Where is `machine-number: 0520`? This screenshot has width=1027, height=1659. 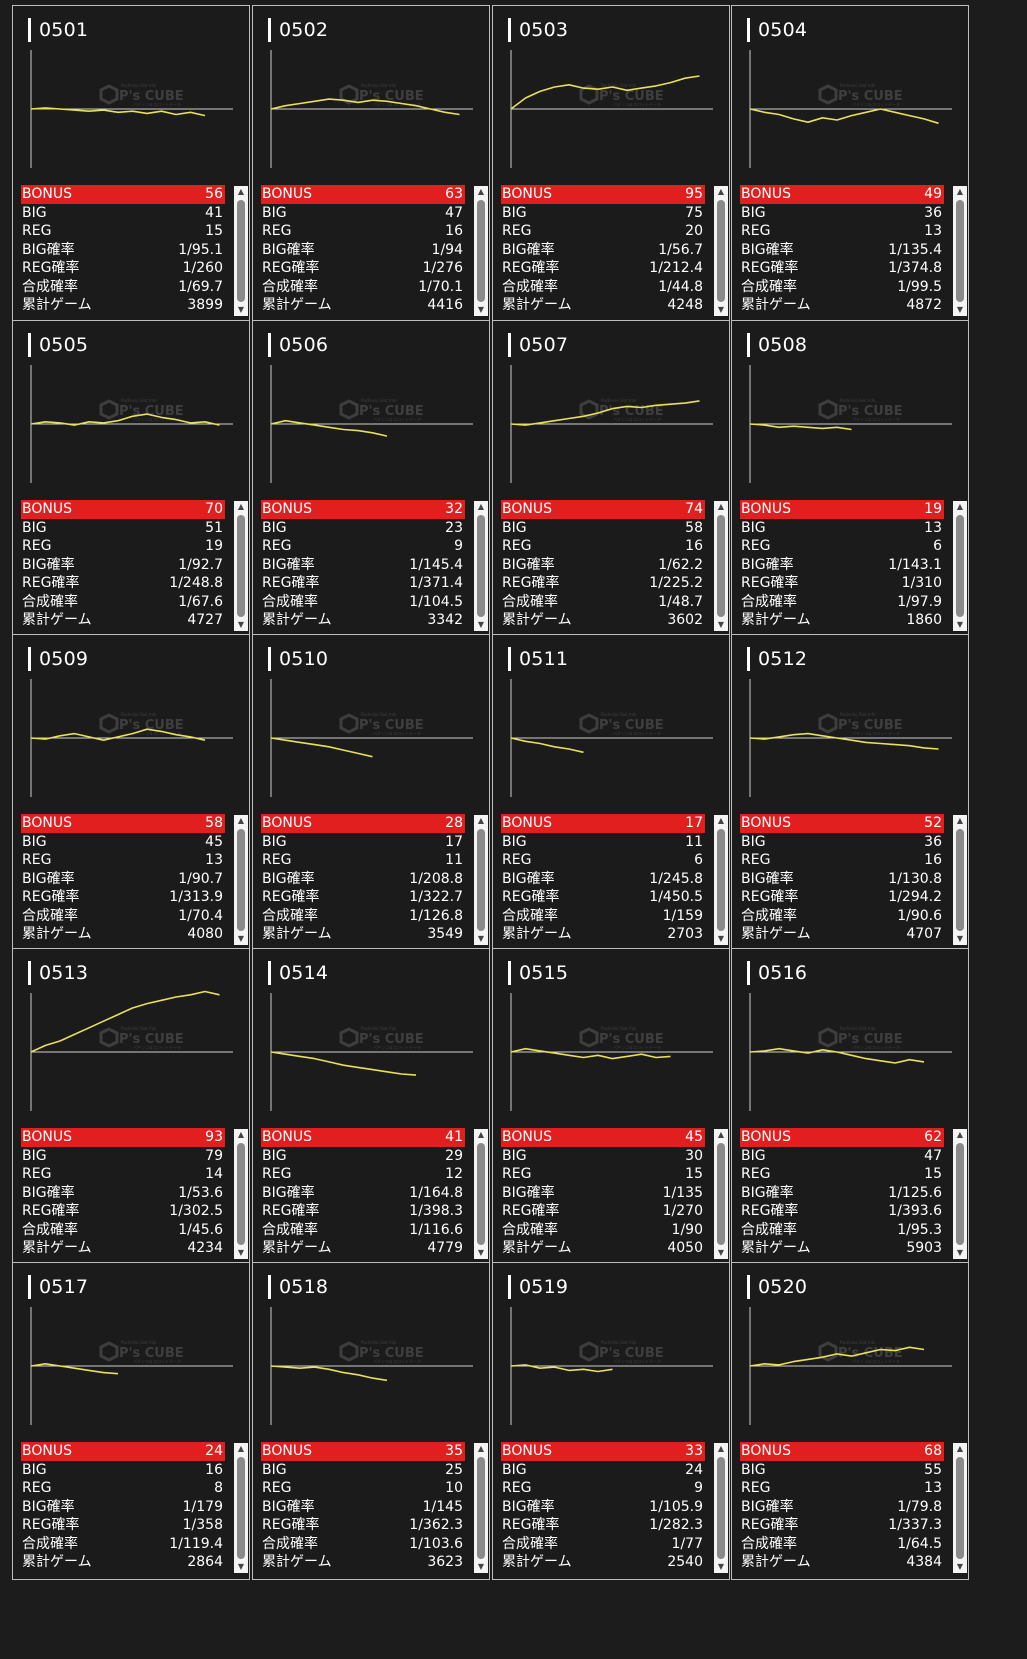 machine-number: 0520 is located at coordinates (777, 1287).